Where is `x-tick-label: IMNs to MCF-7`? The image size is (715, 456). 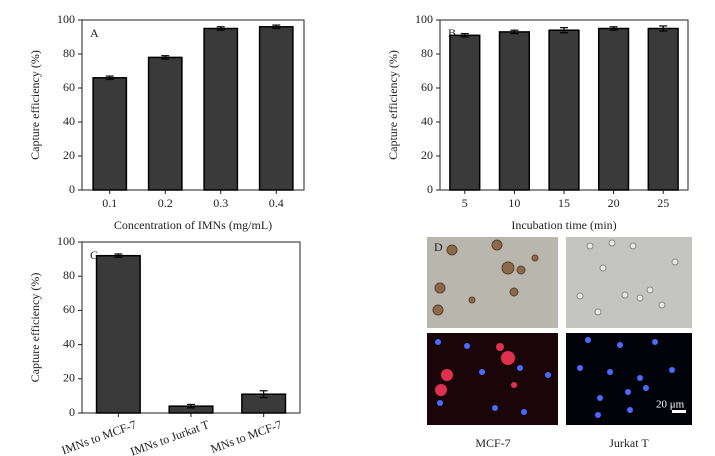 x-tick-label: IMNs to MCF-7 is located at coordinates (99, 436).